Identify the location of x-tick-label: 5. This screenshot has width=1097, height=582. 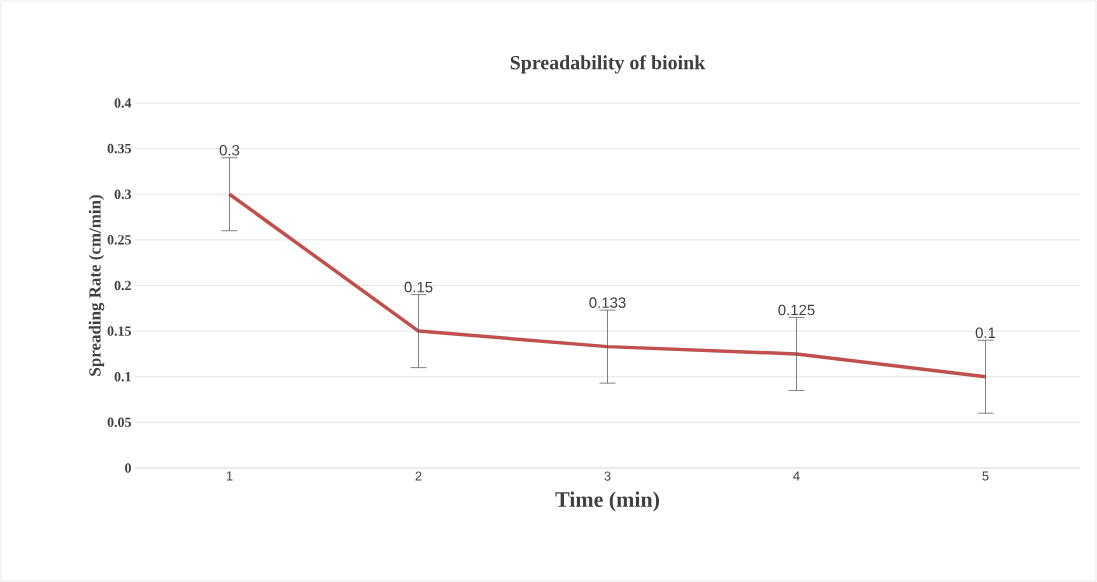
(985, 476).